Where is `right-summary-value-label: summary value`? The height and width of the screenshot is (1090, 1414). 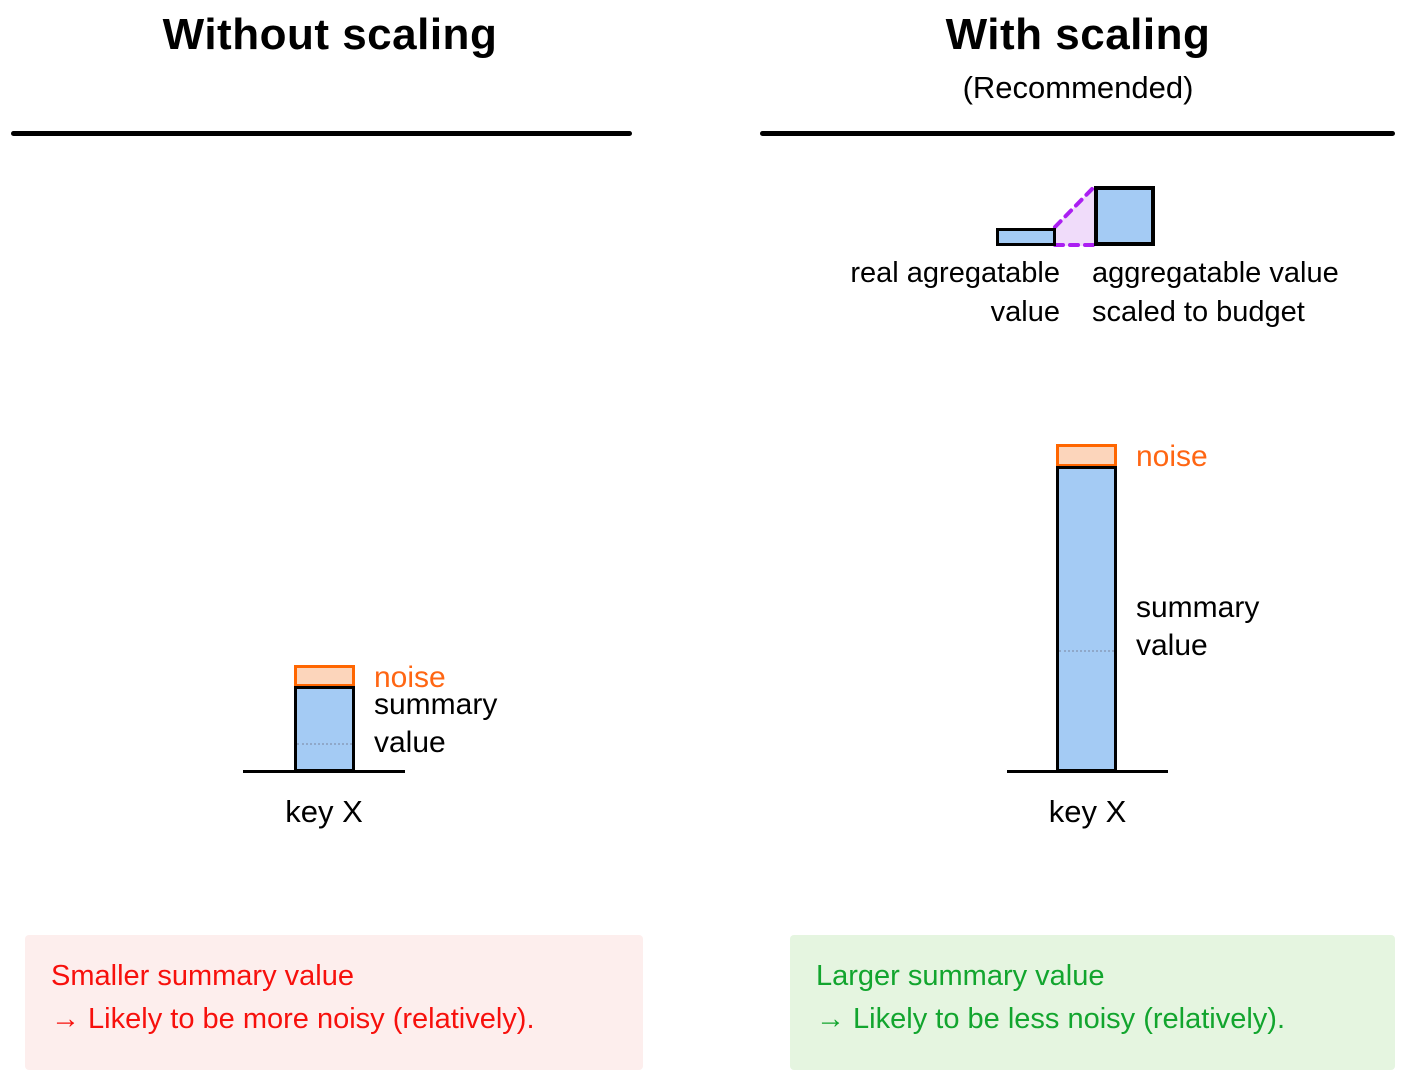
right-summary-value-label: summary value is located at coordinates (1198, 626).